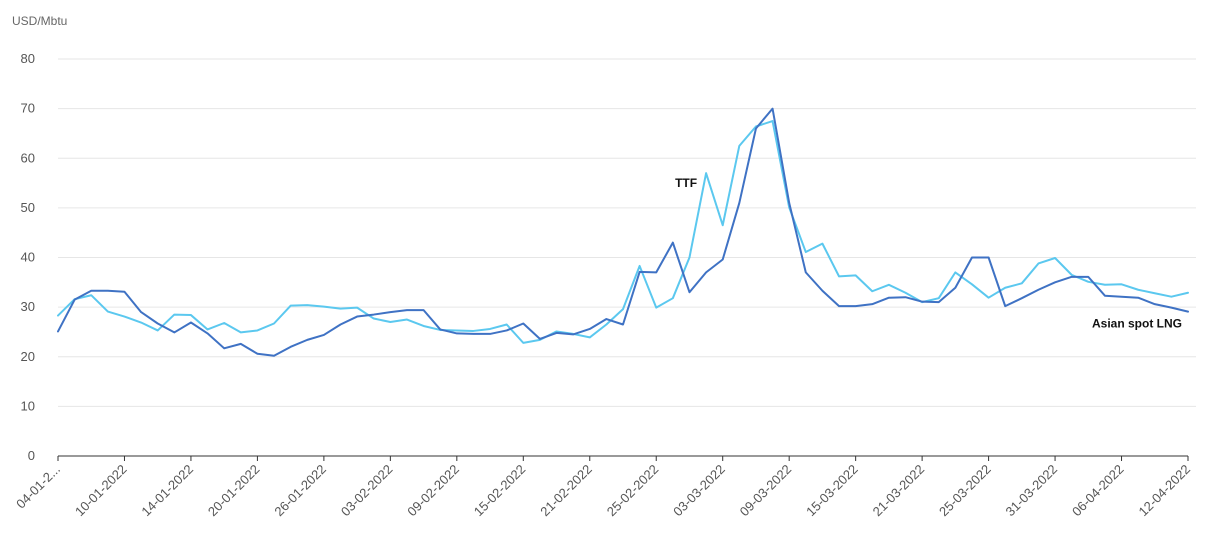 The image size is (1220, 550). I want to click on y-axis-ticks: 0 10 20 30 40 50 60 70 80, so click(28, 257).